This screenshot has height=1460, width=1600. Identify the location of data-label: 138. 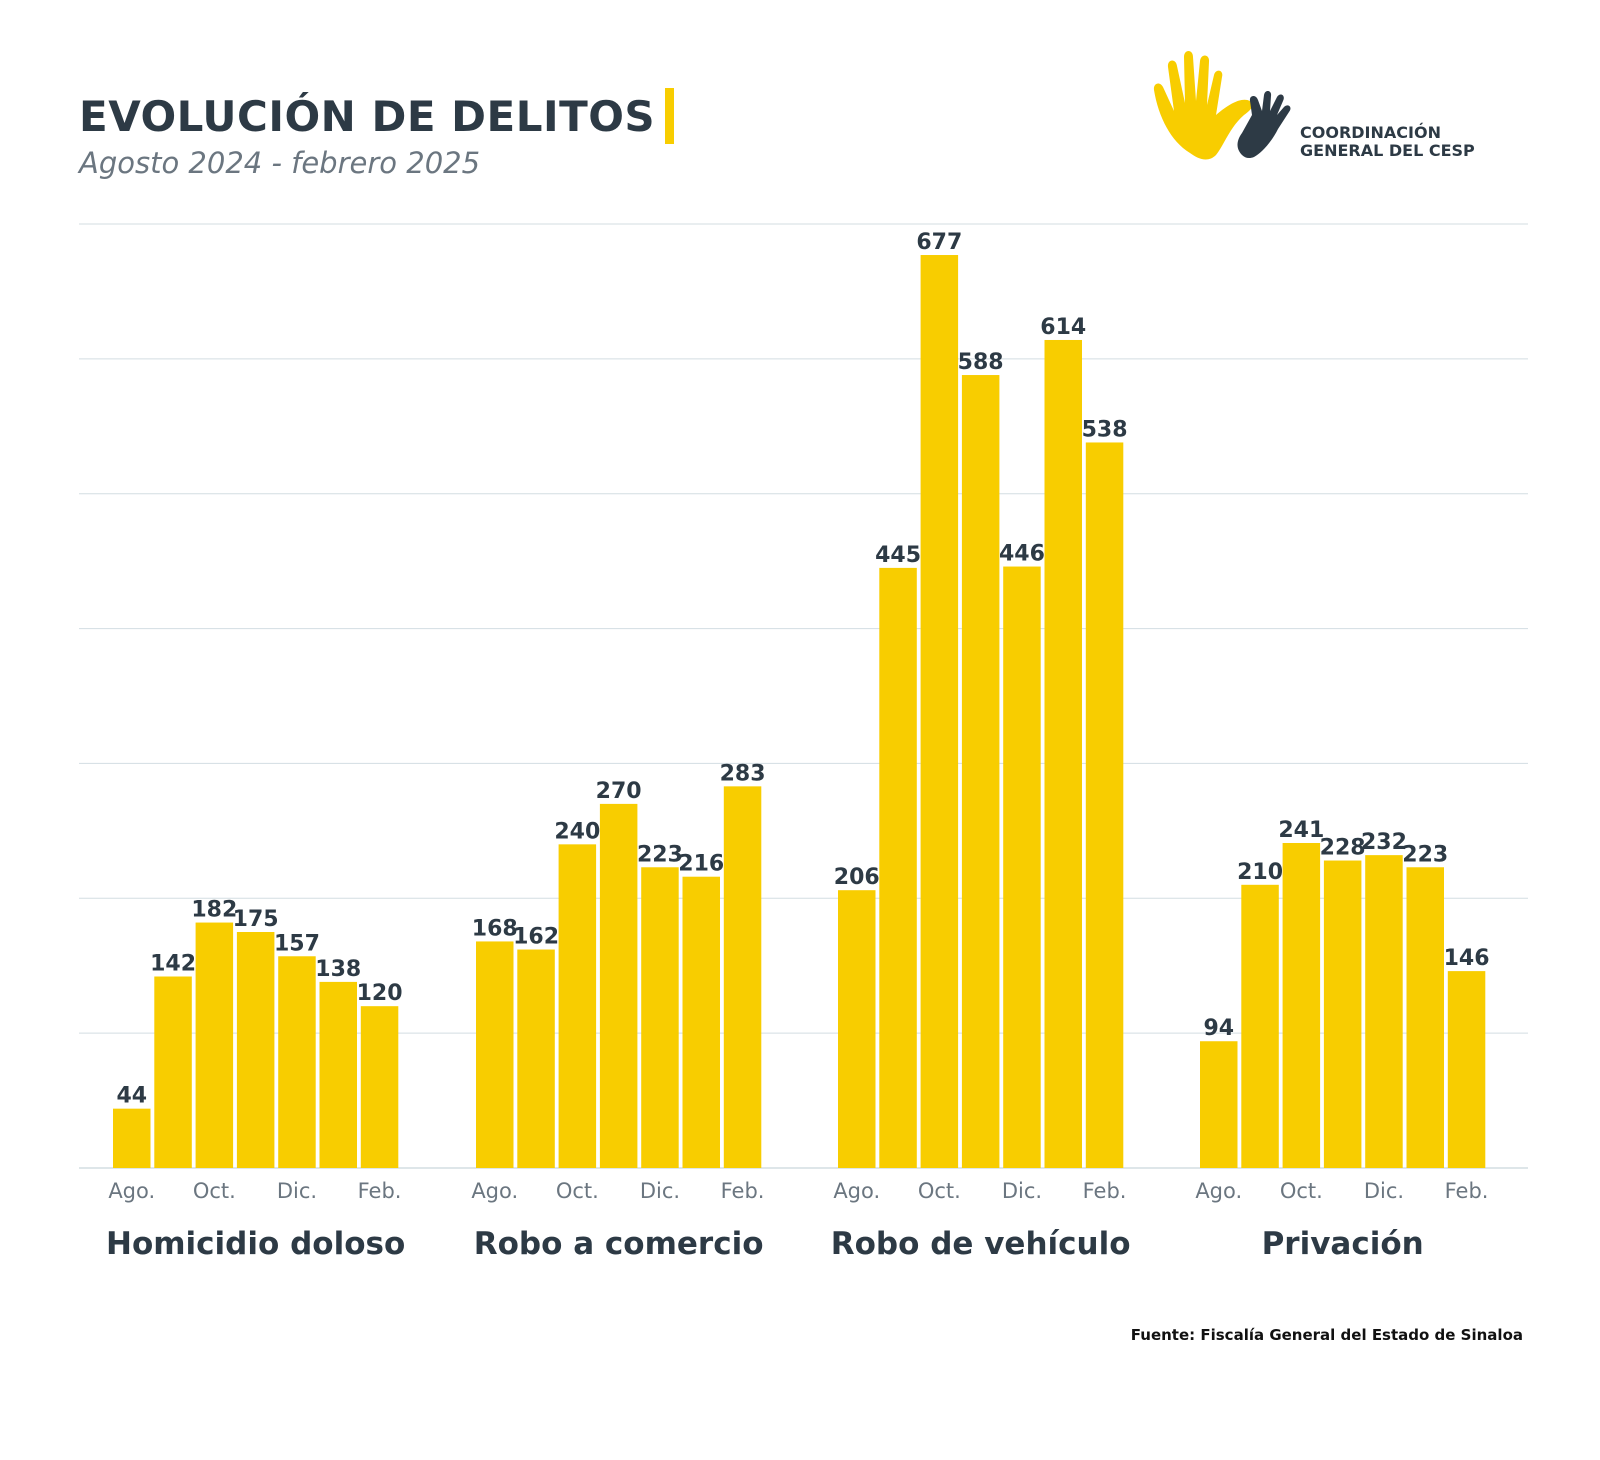
(338, 969).